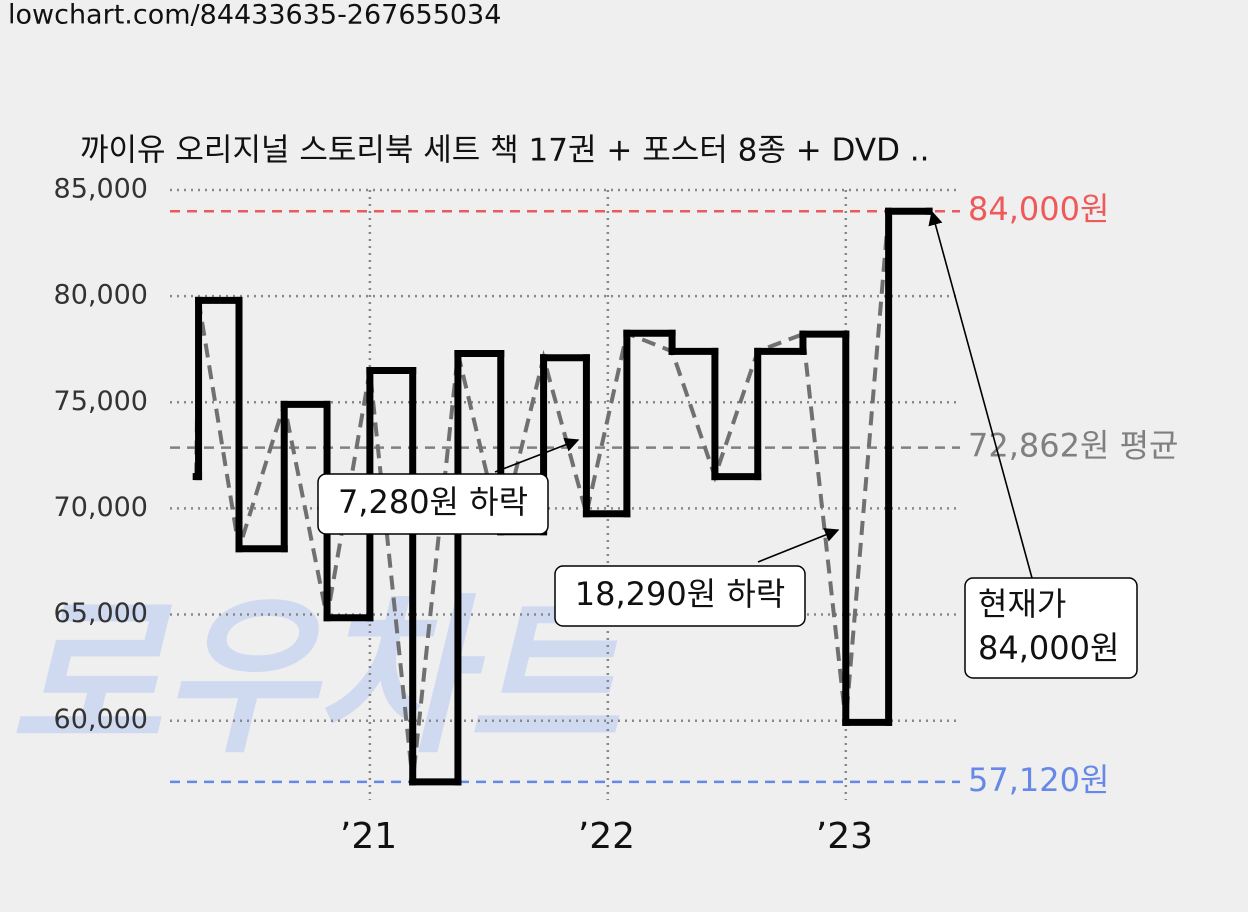 This screenshot has width=1248, height=912. I want to click on reference-label: 72,862원 평균, so click(1073, 446).